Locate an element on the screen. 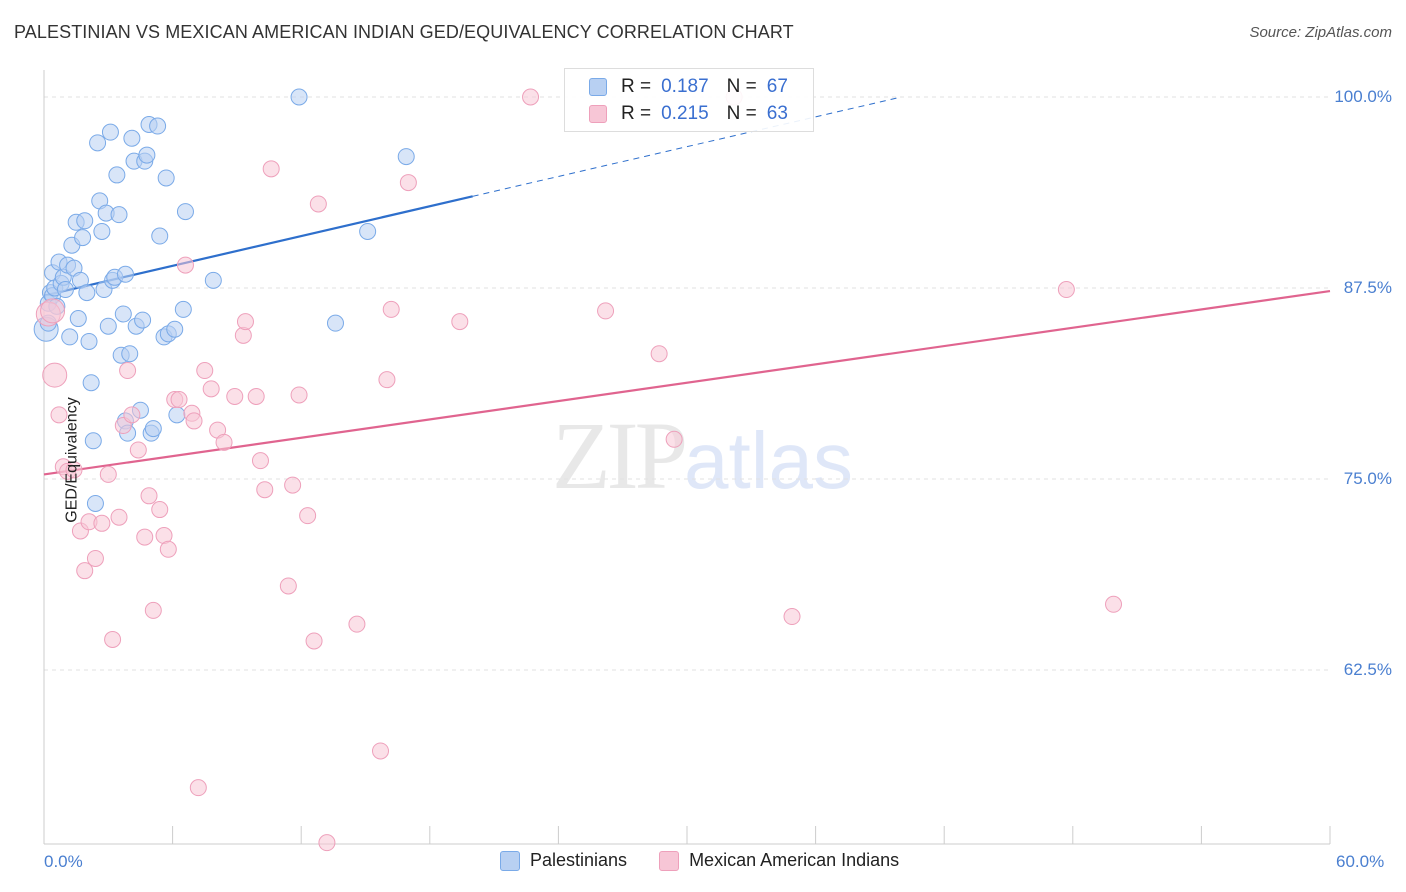 The image size is (1406, 892). y-tick-87-5: 87.5% is located at coordinates (1367, 287).